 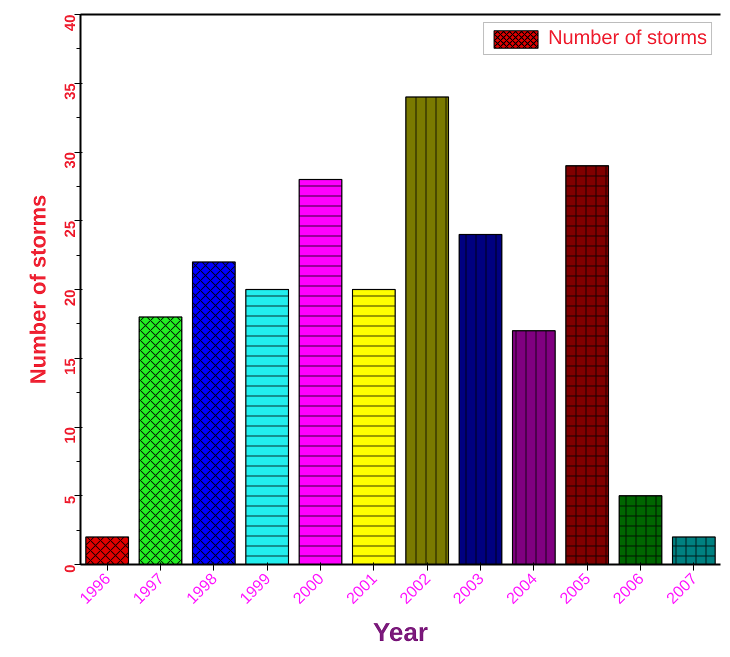 What do you see at coordinates (70, 91) in the screenshot?
I see `y-tick-label: 35` at bounding box center [70, 91].